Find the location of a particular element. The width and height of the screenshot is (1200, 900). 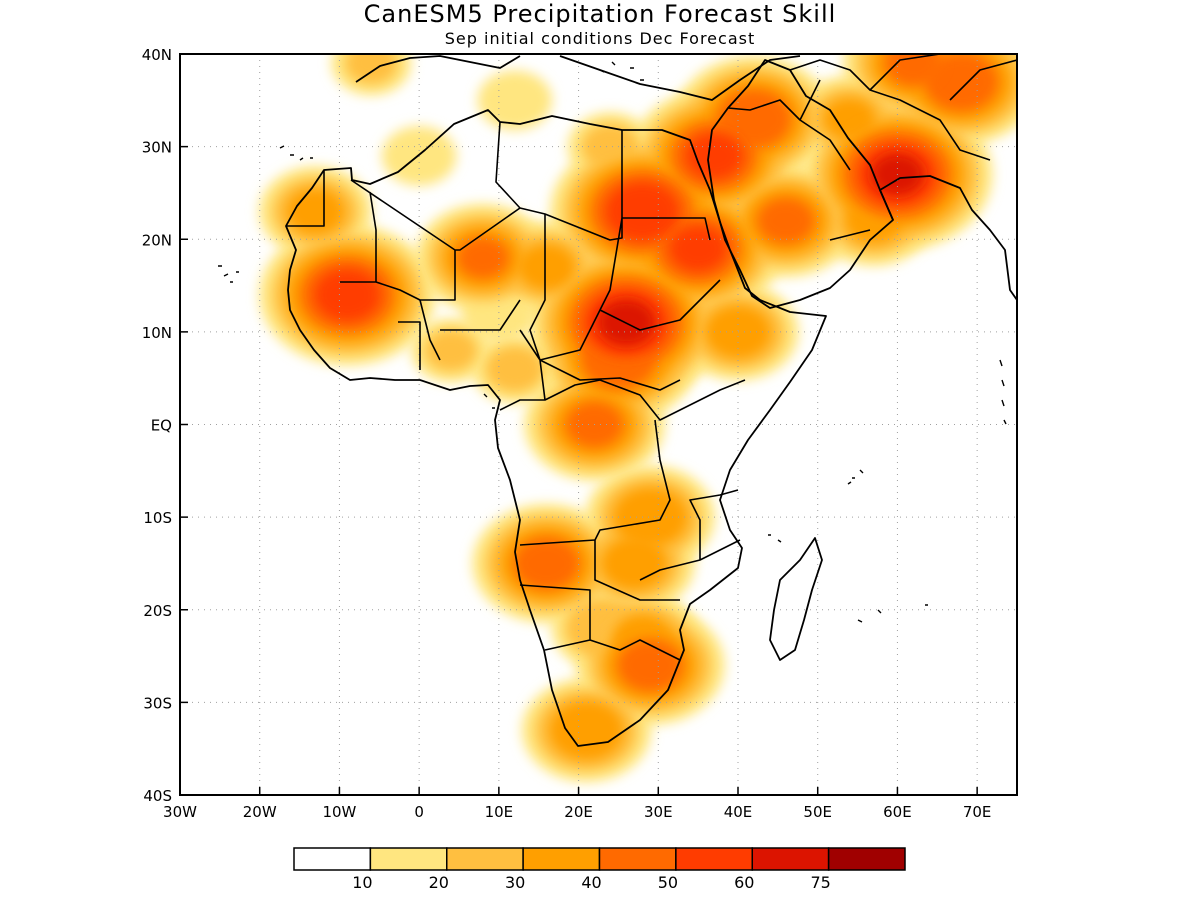

colorbar-label: 20 is located at coordinates (439, 882).